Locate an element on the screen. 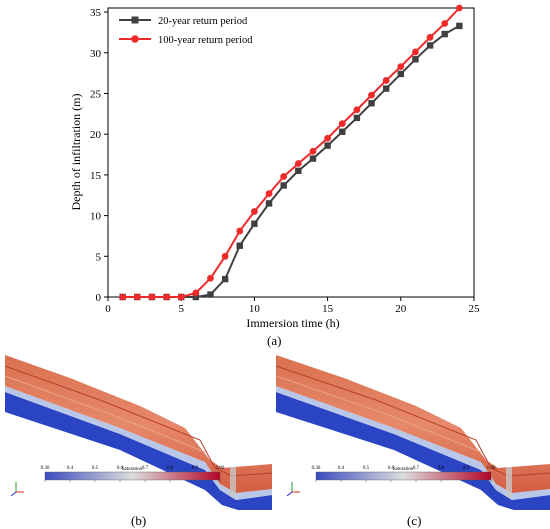 The image size is (550, 529). y-tick-label: 25 is located at coordinates (96, 94).